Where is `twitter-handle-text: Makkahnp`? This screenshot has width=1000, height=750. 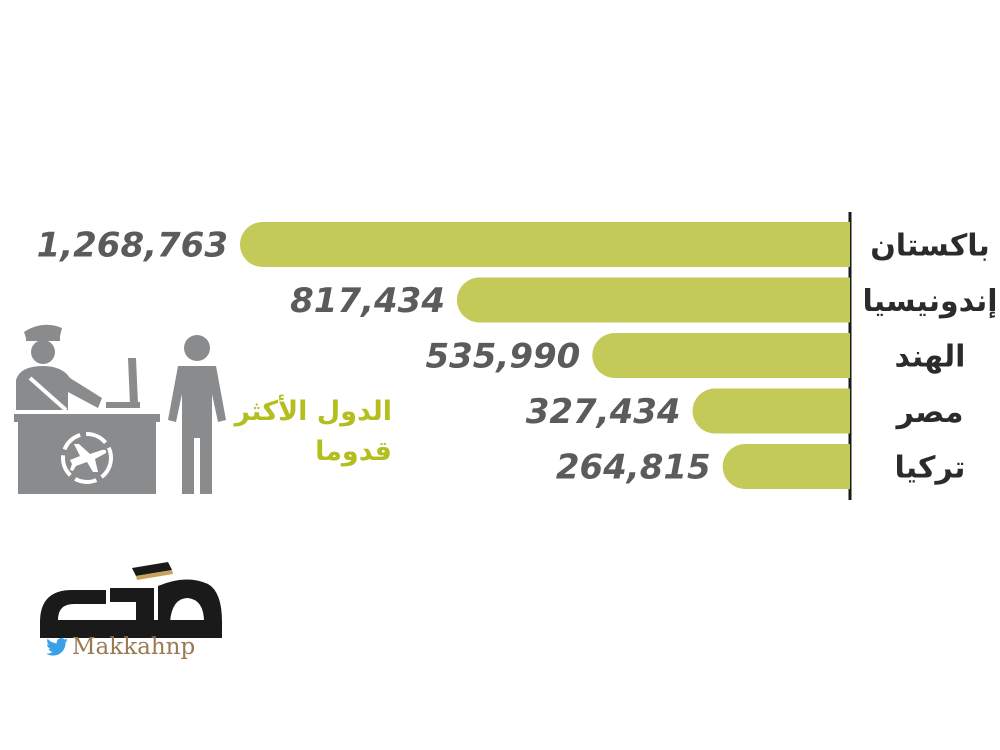 twitter-handle-text: Makkahnp is located at coordinates (134, 647).